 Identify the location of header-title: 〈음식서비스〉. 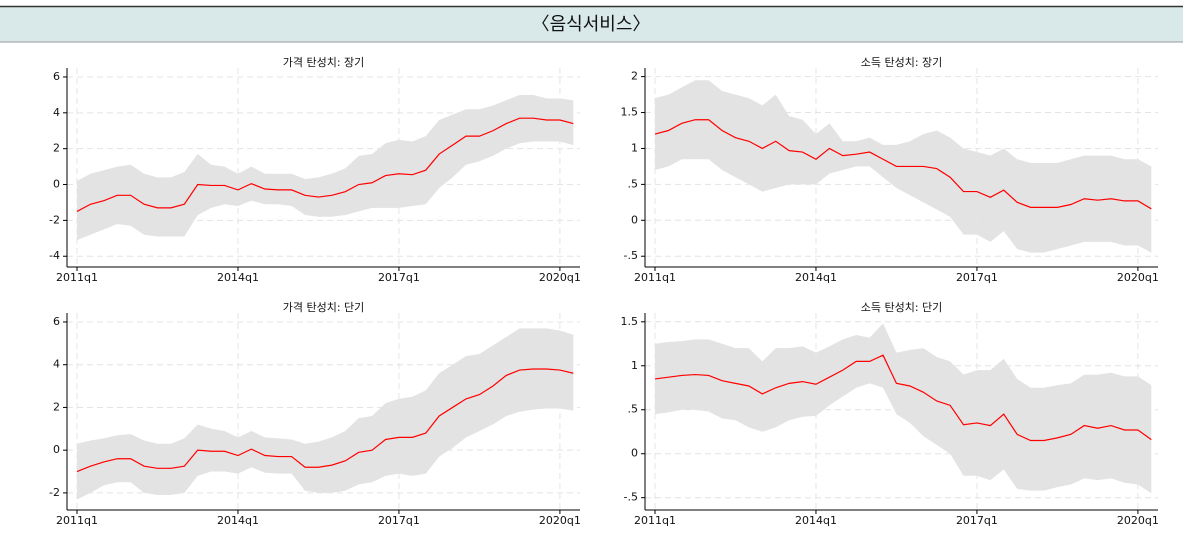
(591, 24).